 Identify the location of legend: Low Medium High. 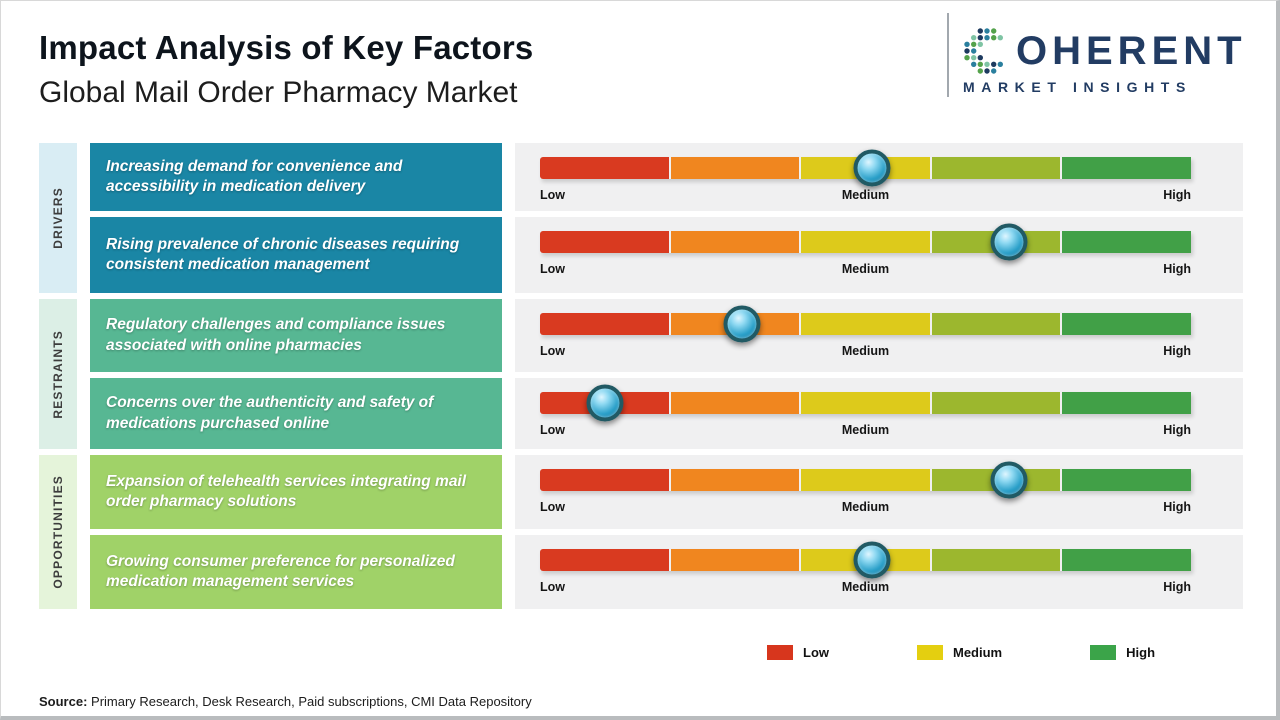
(961, 652).